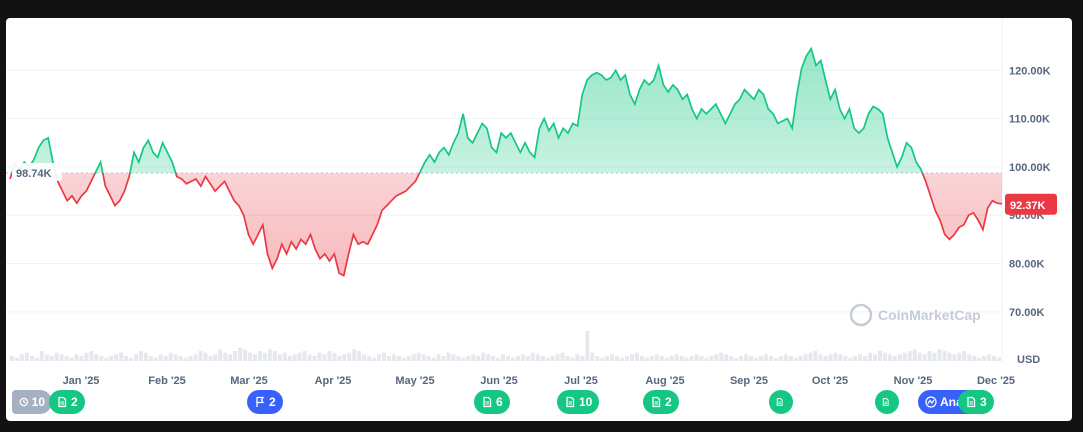  Describe the element at coordinates (578, 402) in the screenshot. I see `news-badge-jul: 10` at that location.